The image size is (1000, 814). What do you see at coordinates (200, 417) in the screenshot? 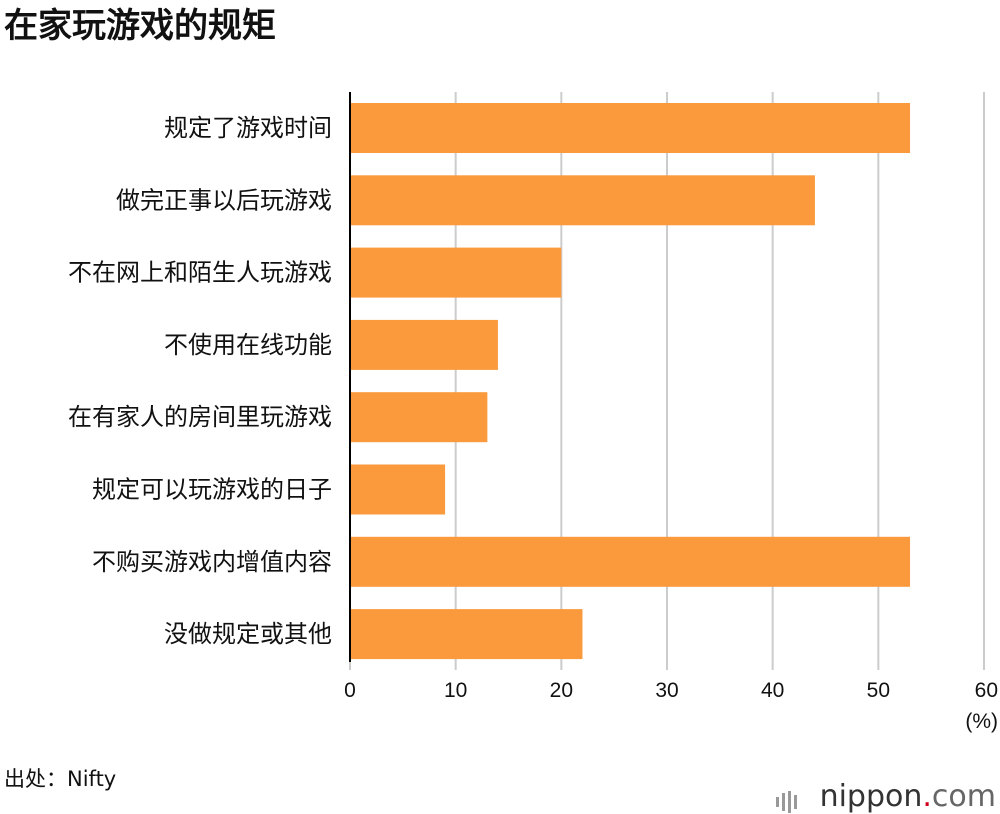
I see `category-label: 在有家人的房间里玩游戏` at bounding box center [200, 417].